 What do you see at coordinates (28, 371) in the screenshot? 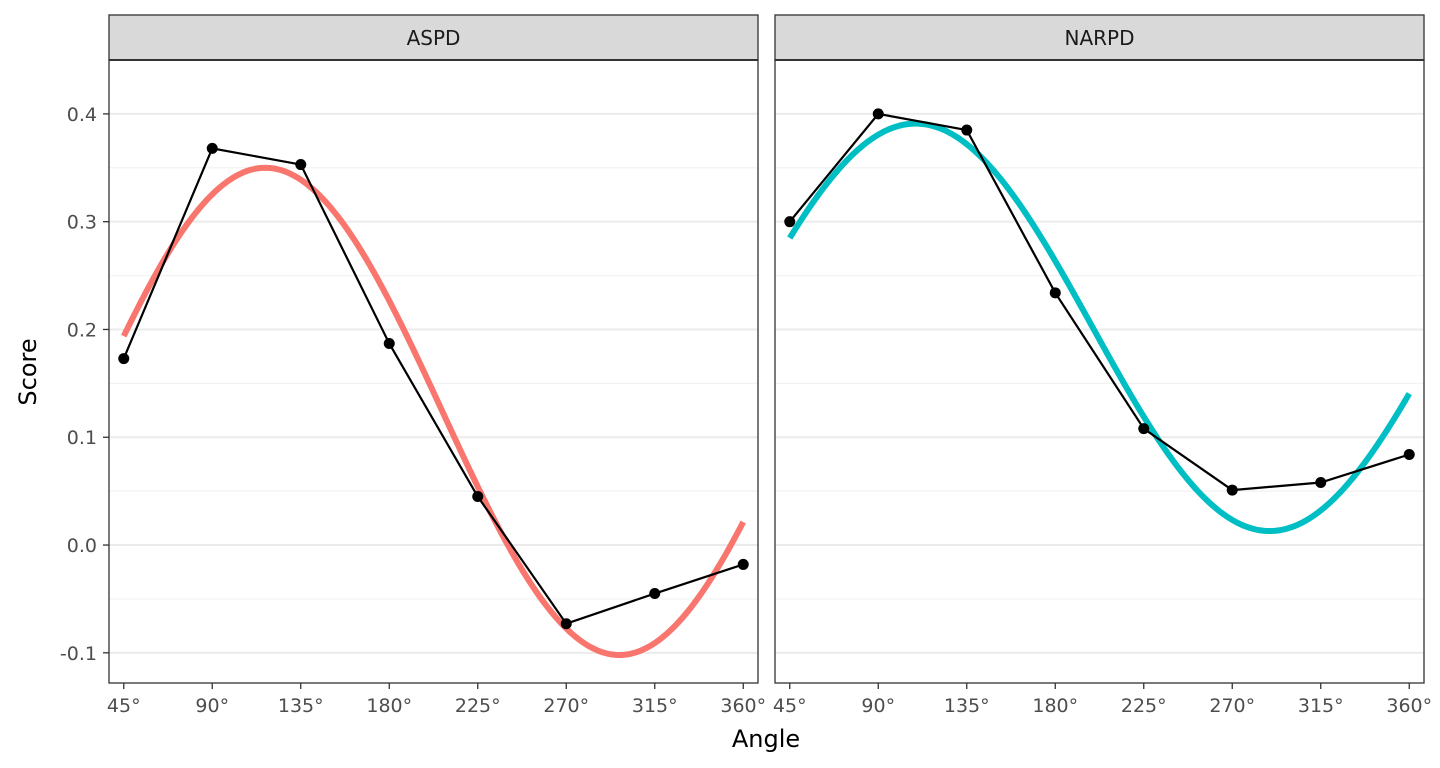
I see `y-axis-title: Score` at bounding box center [28, 371].